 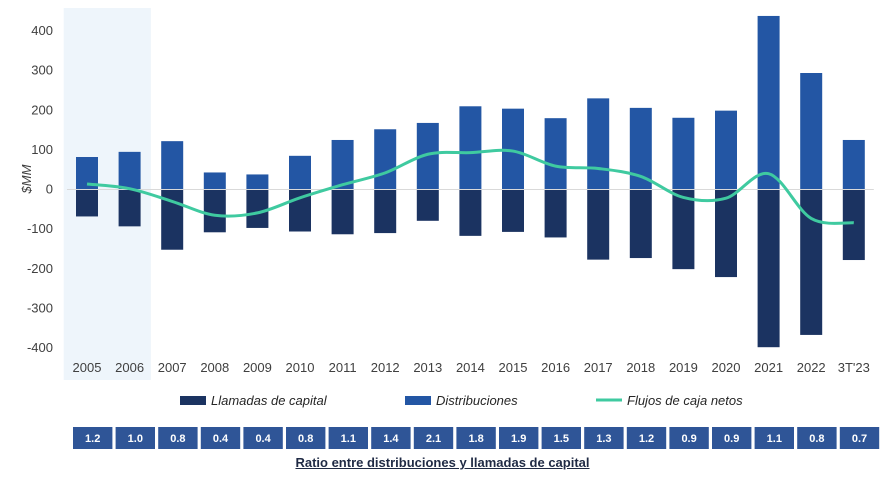 I want to click on x-tick-label: 2005, so click(x=87, y=367).